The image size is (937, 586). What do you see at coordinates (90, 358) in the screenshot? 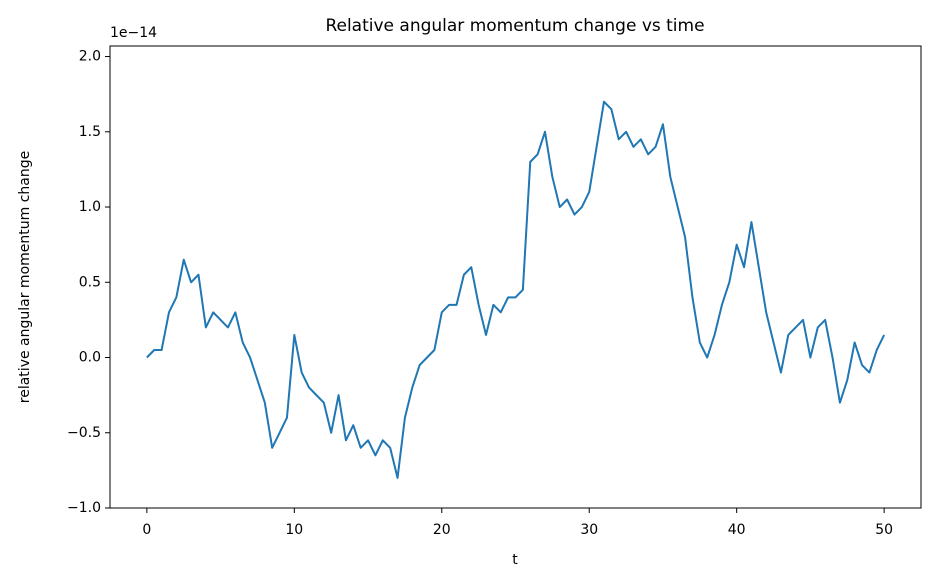
I see `y-tick-label: 0.0` at bounding box center [90, 358].